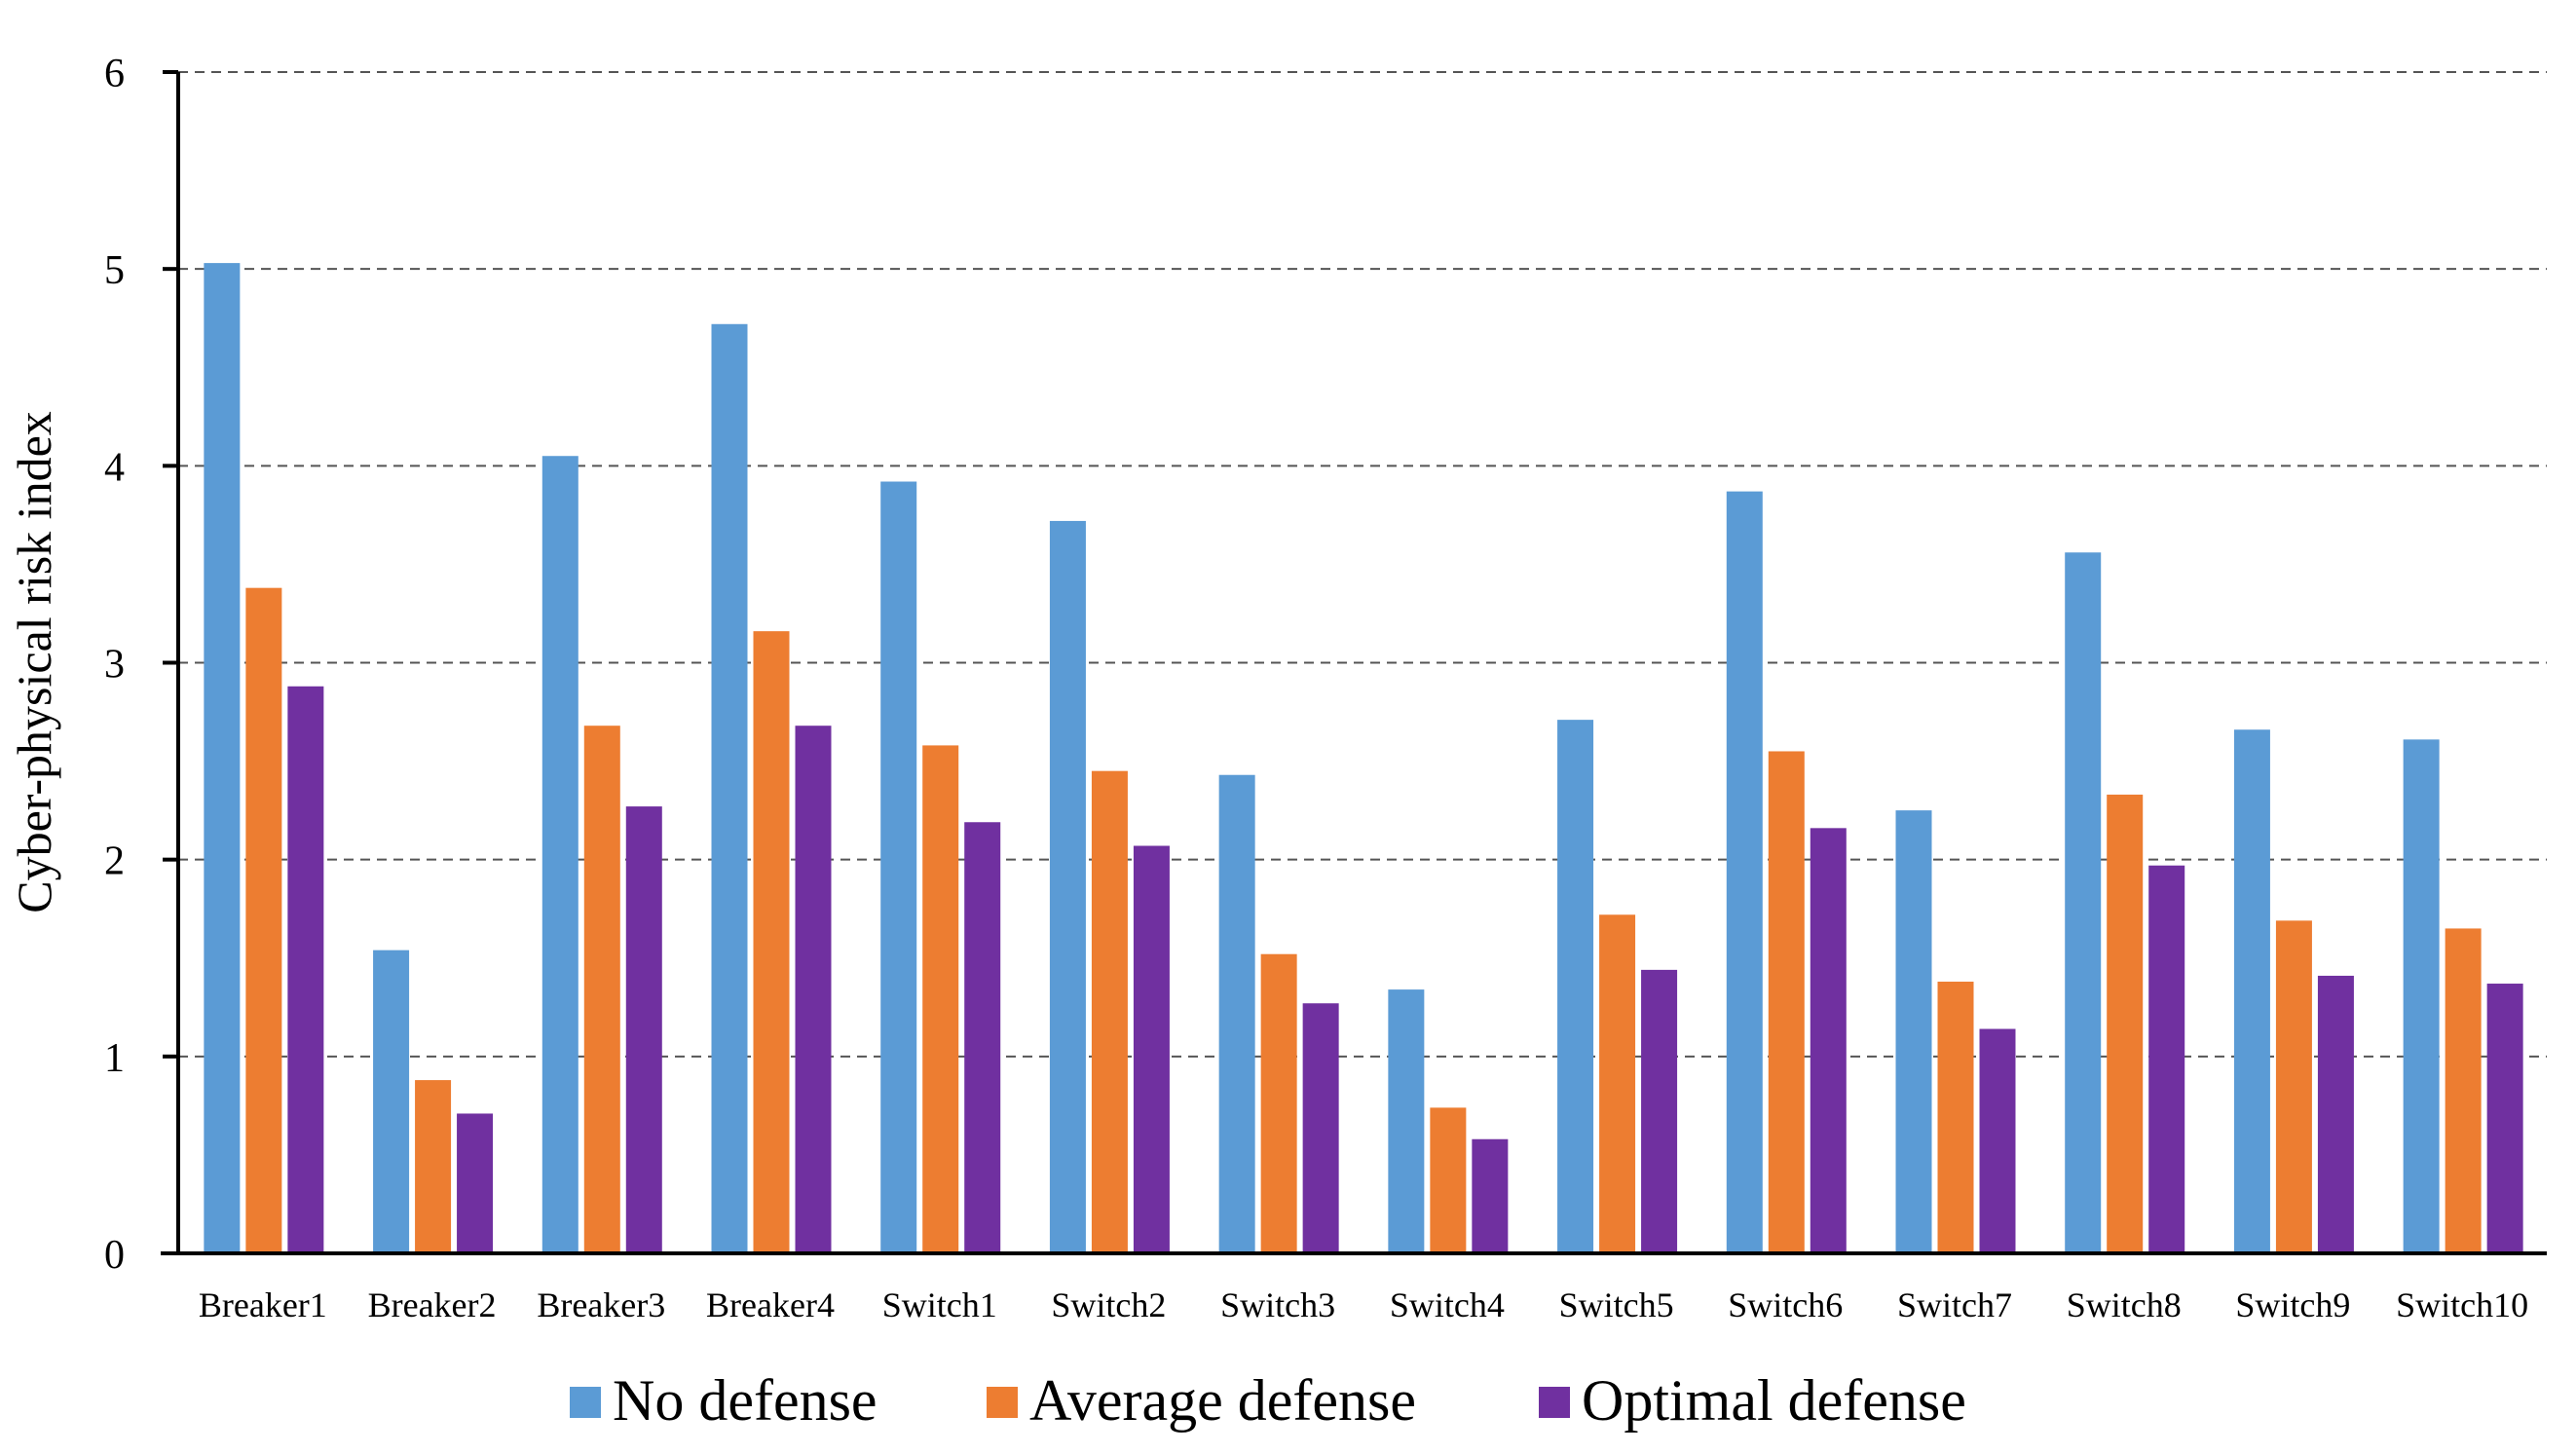  Describe the element at coordinates (1109, 1012) in the screenshot. I see `bar-average-defense-switch2` at that location.